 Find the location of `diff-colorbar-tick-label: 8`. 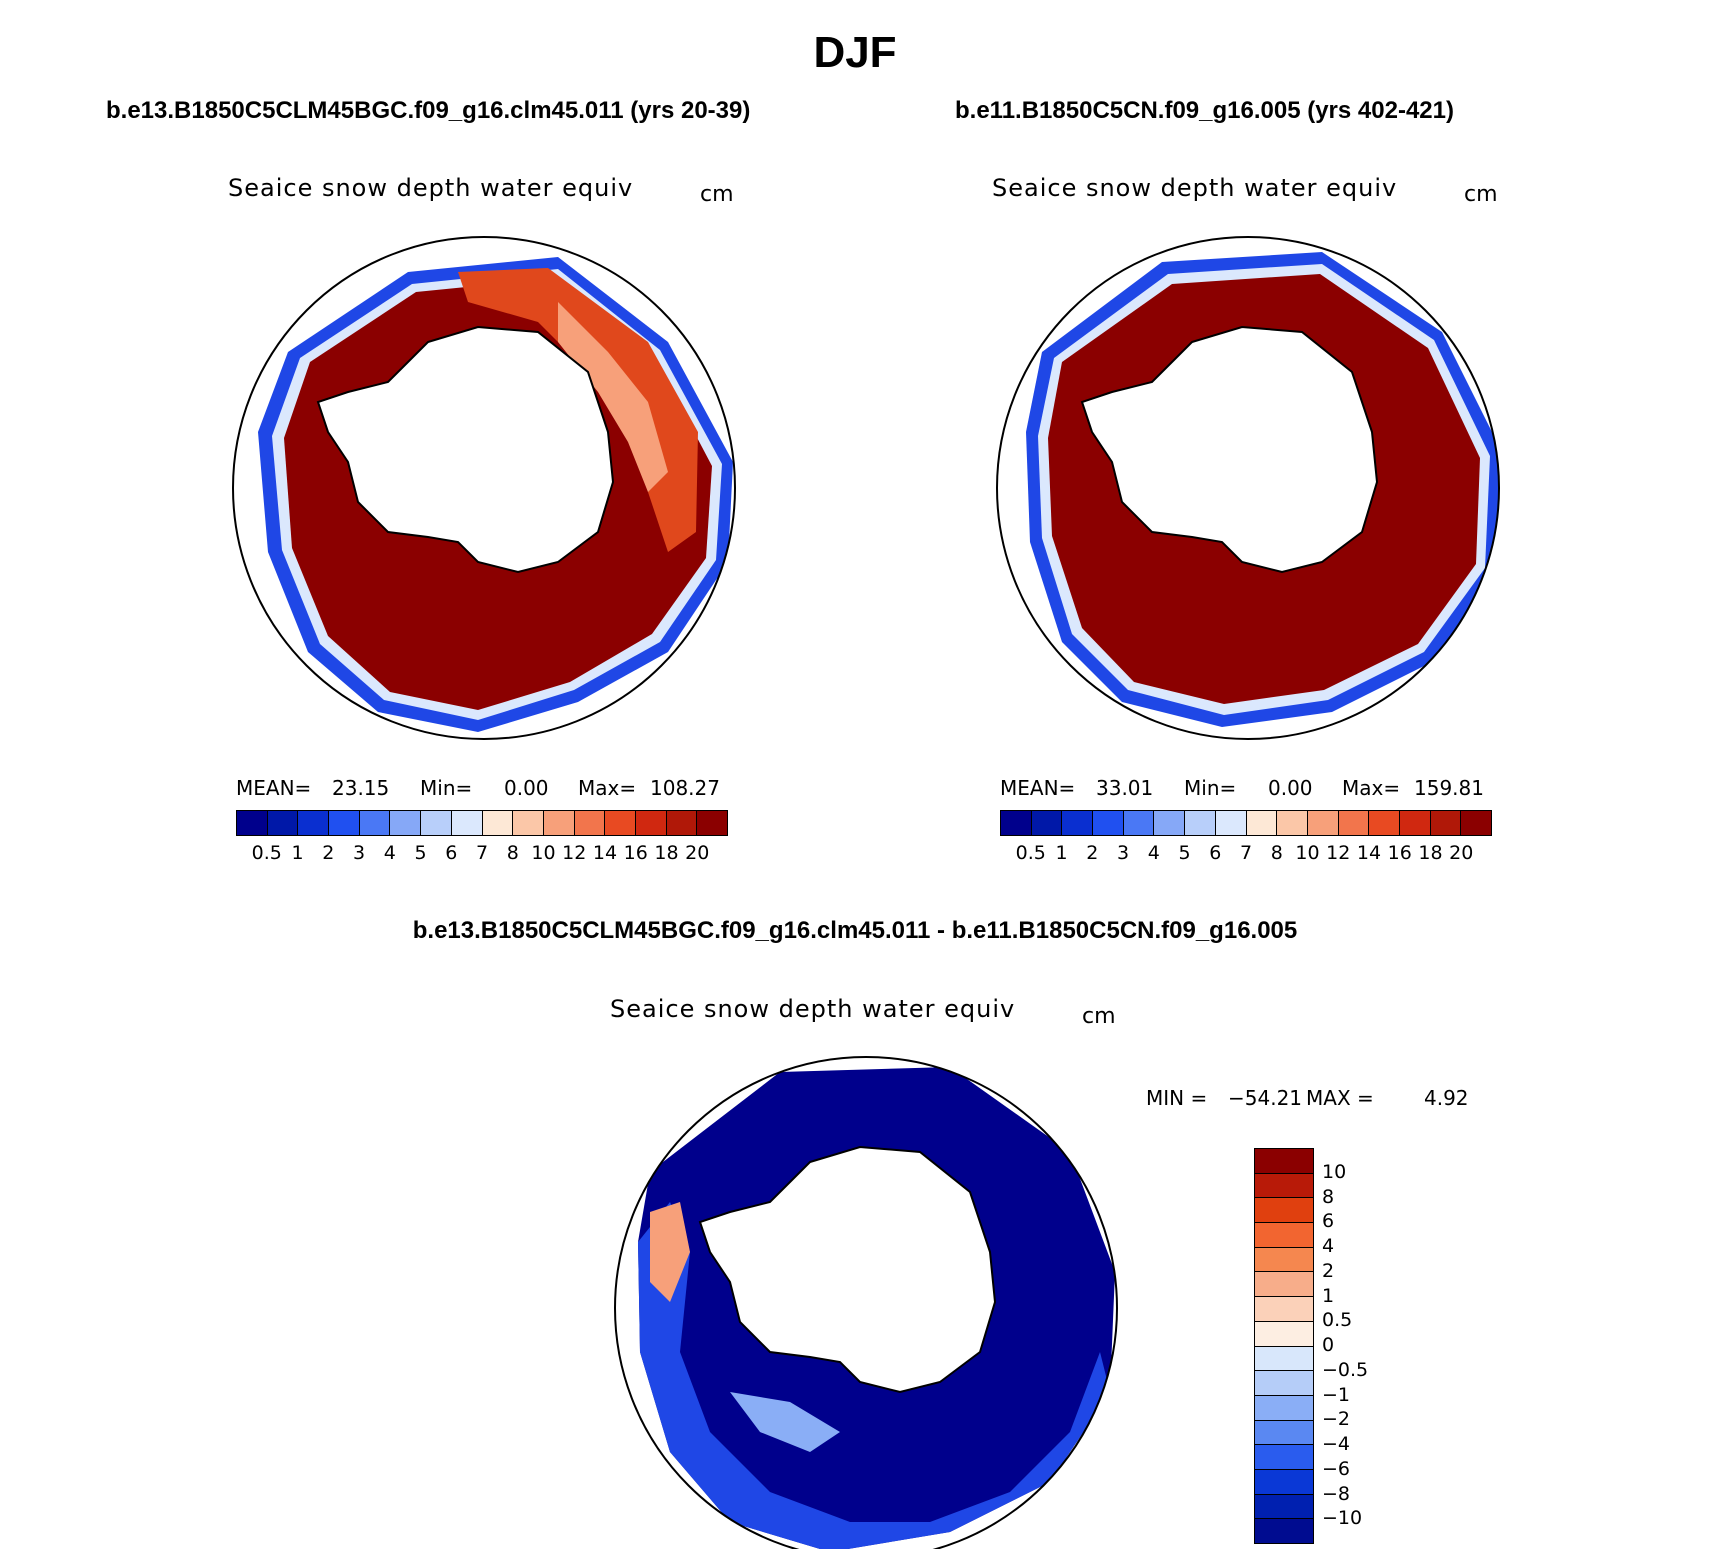

diff-colorbar-tick-label: 8 is located at coordinates (1328, 1196).